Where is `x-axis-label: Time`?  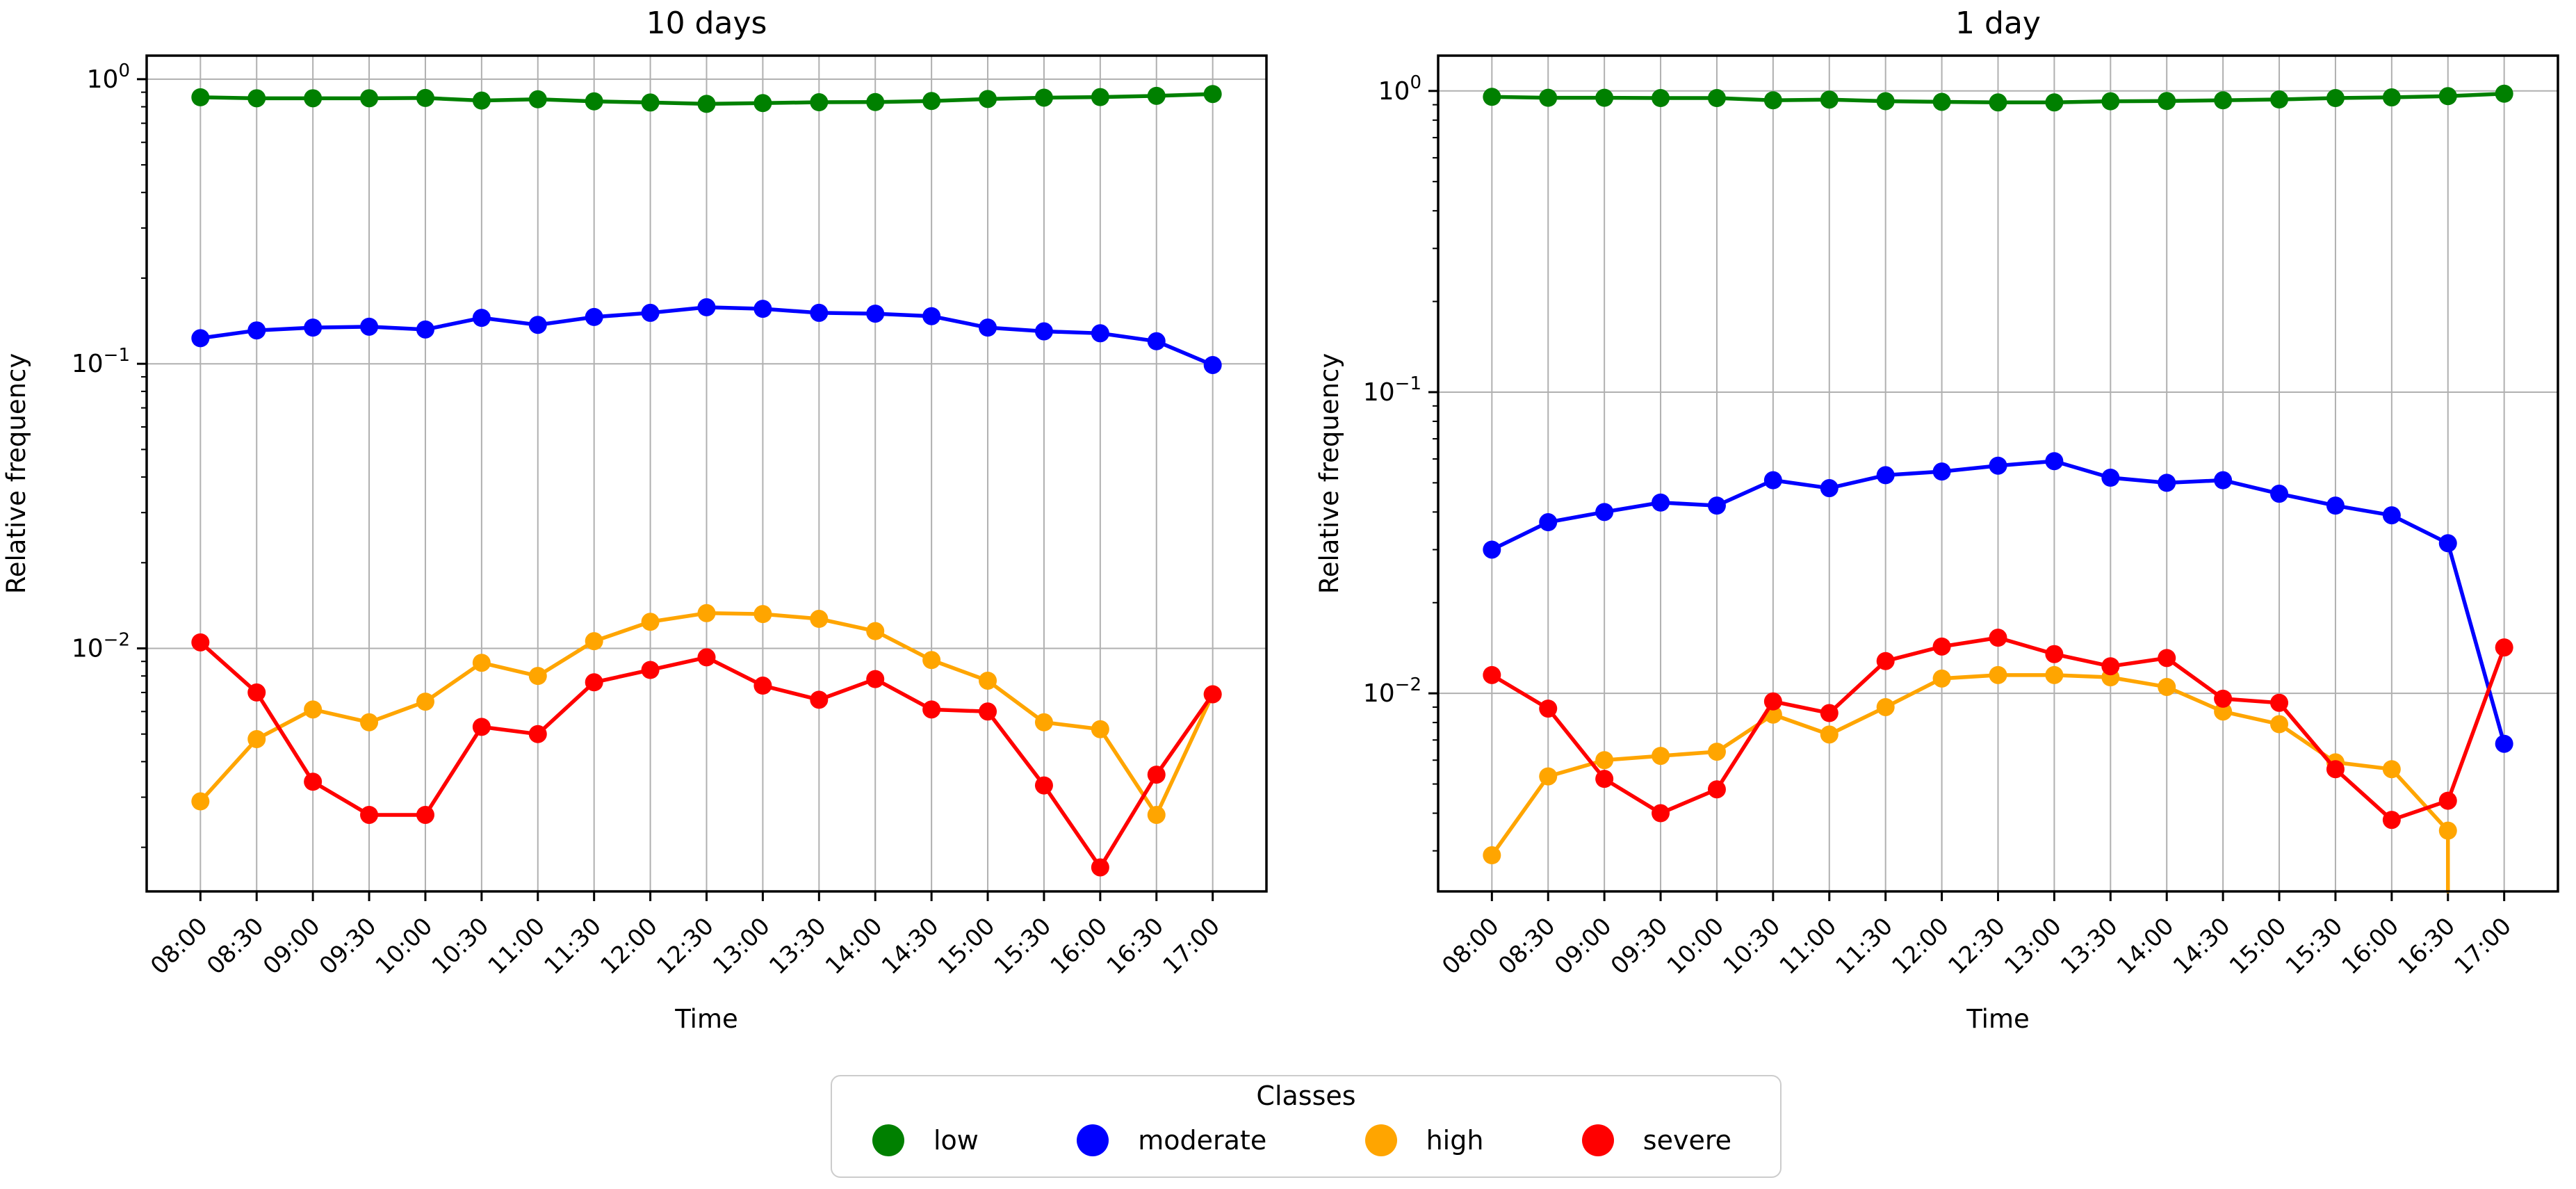
x-axis-label: Time is located at coordinates (706, 1019).